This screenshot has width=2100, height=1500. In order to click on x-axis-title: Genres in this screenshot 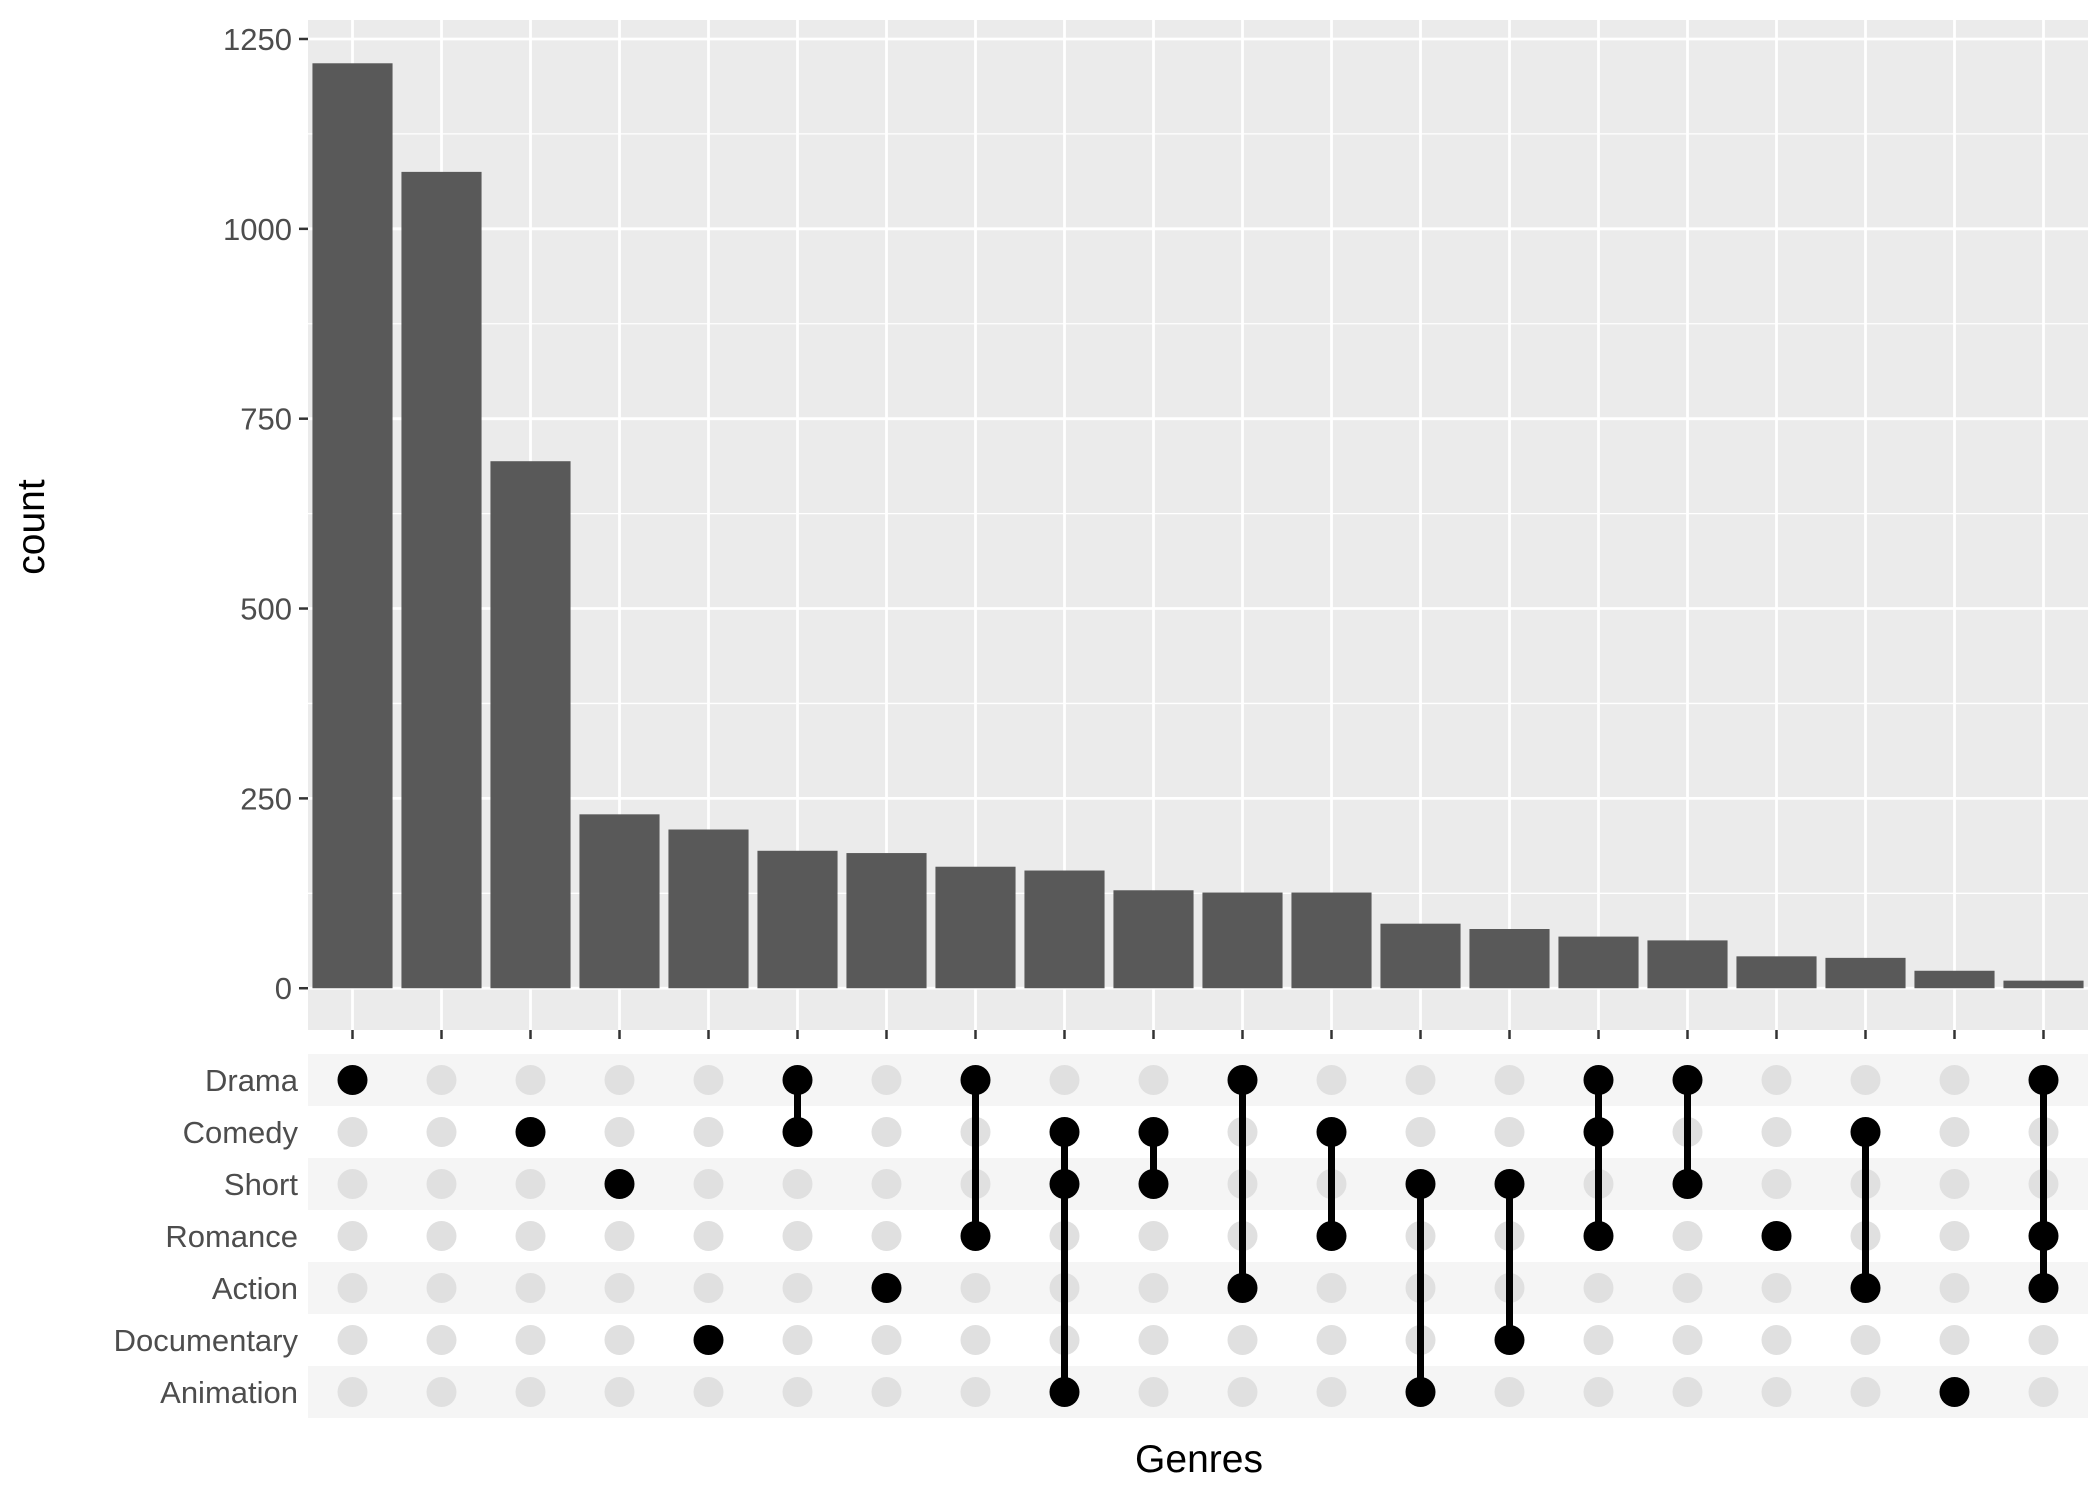, I will do `click(1199, 1459)`.